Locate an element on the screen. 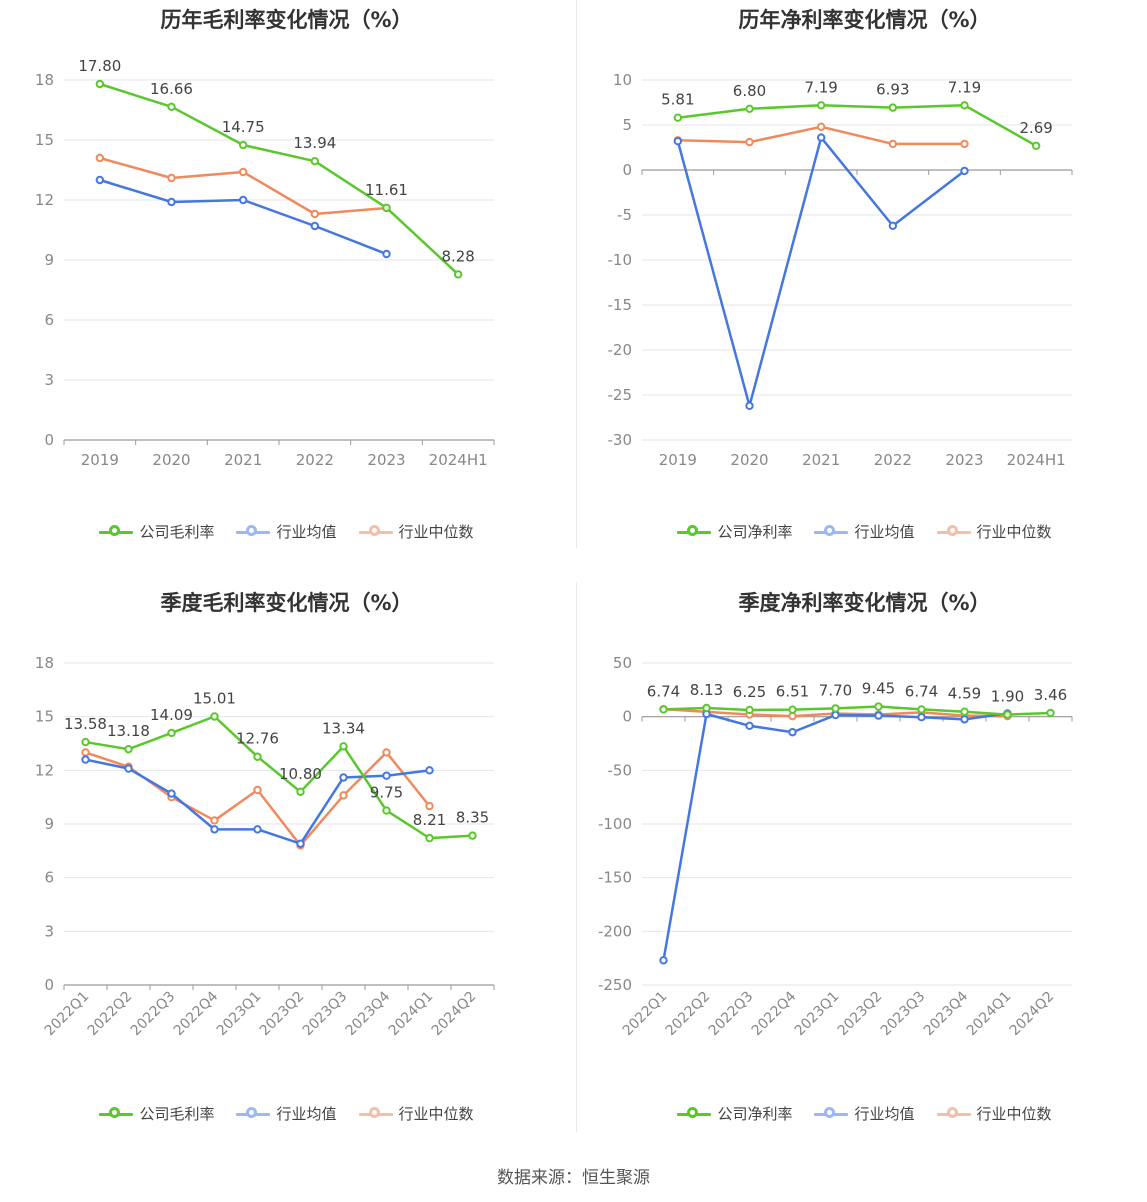 This screenshot has height=1202, width=1147. data-label: 15.01 is located at coordinates (214, 698).